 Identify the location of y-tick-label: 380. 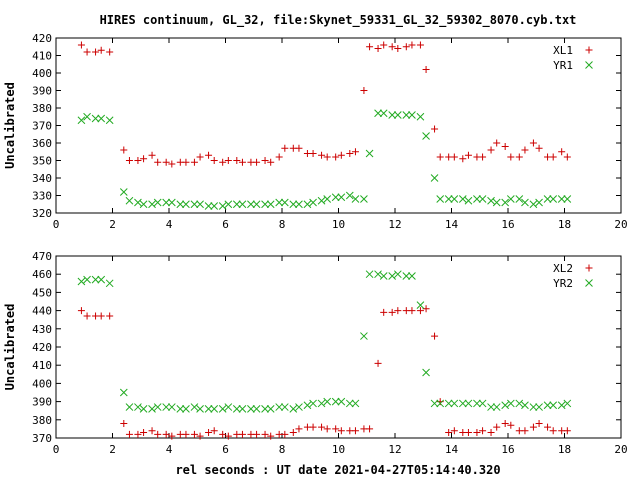
(42, 108).